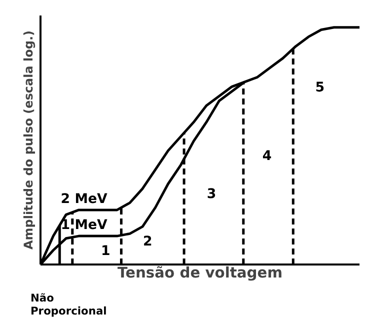 This screenshot has width=374, height=322. What do you see at coordinates (68, 305) in the screenshot?
I see `text: Não Proporcional` at bounding box center [68, 305].